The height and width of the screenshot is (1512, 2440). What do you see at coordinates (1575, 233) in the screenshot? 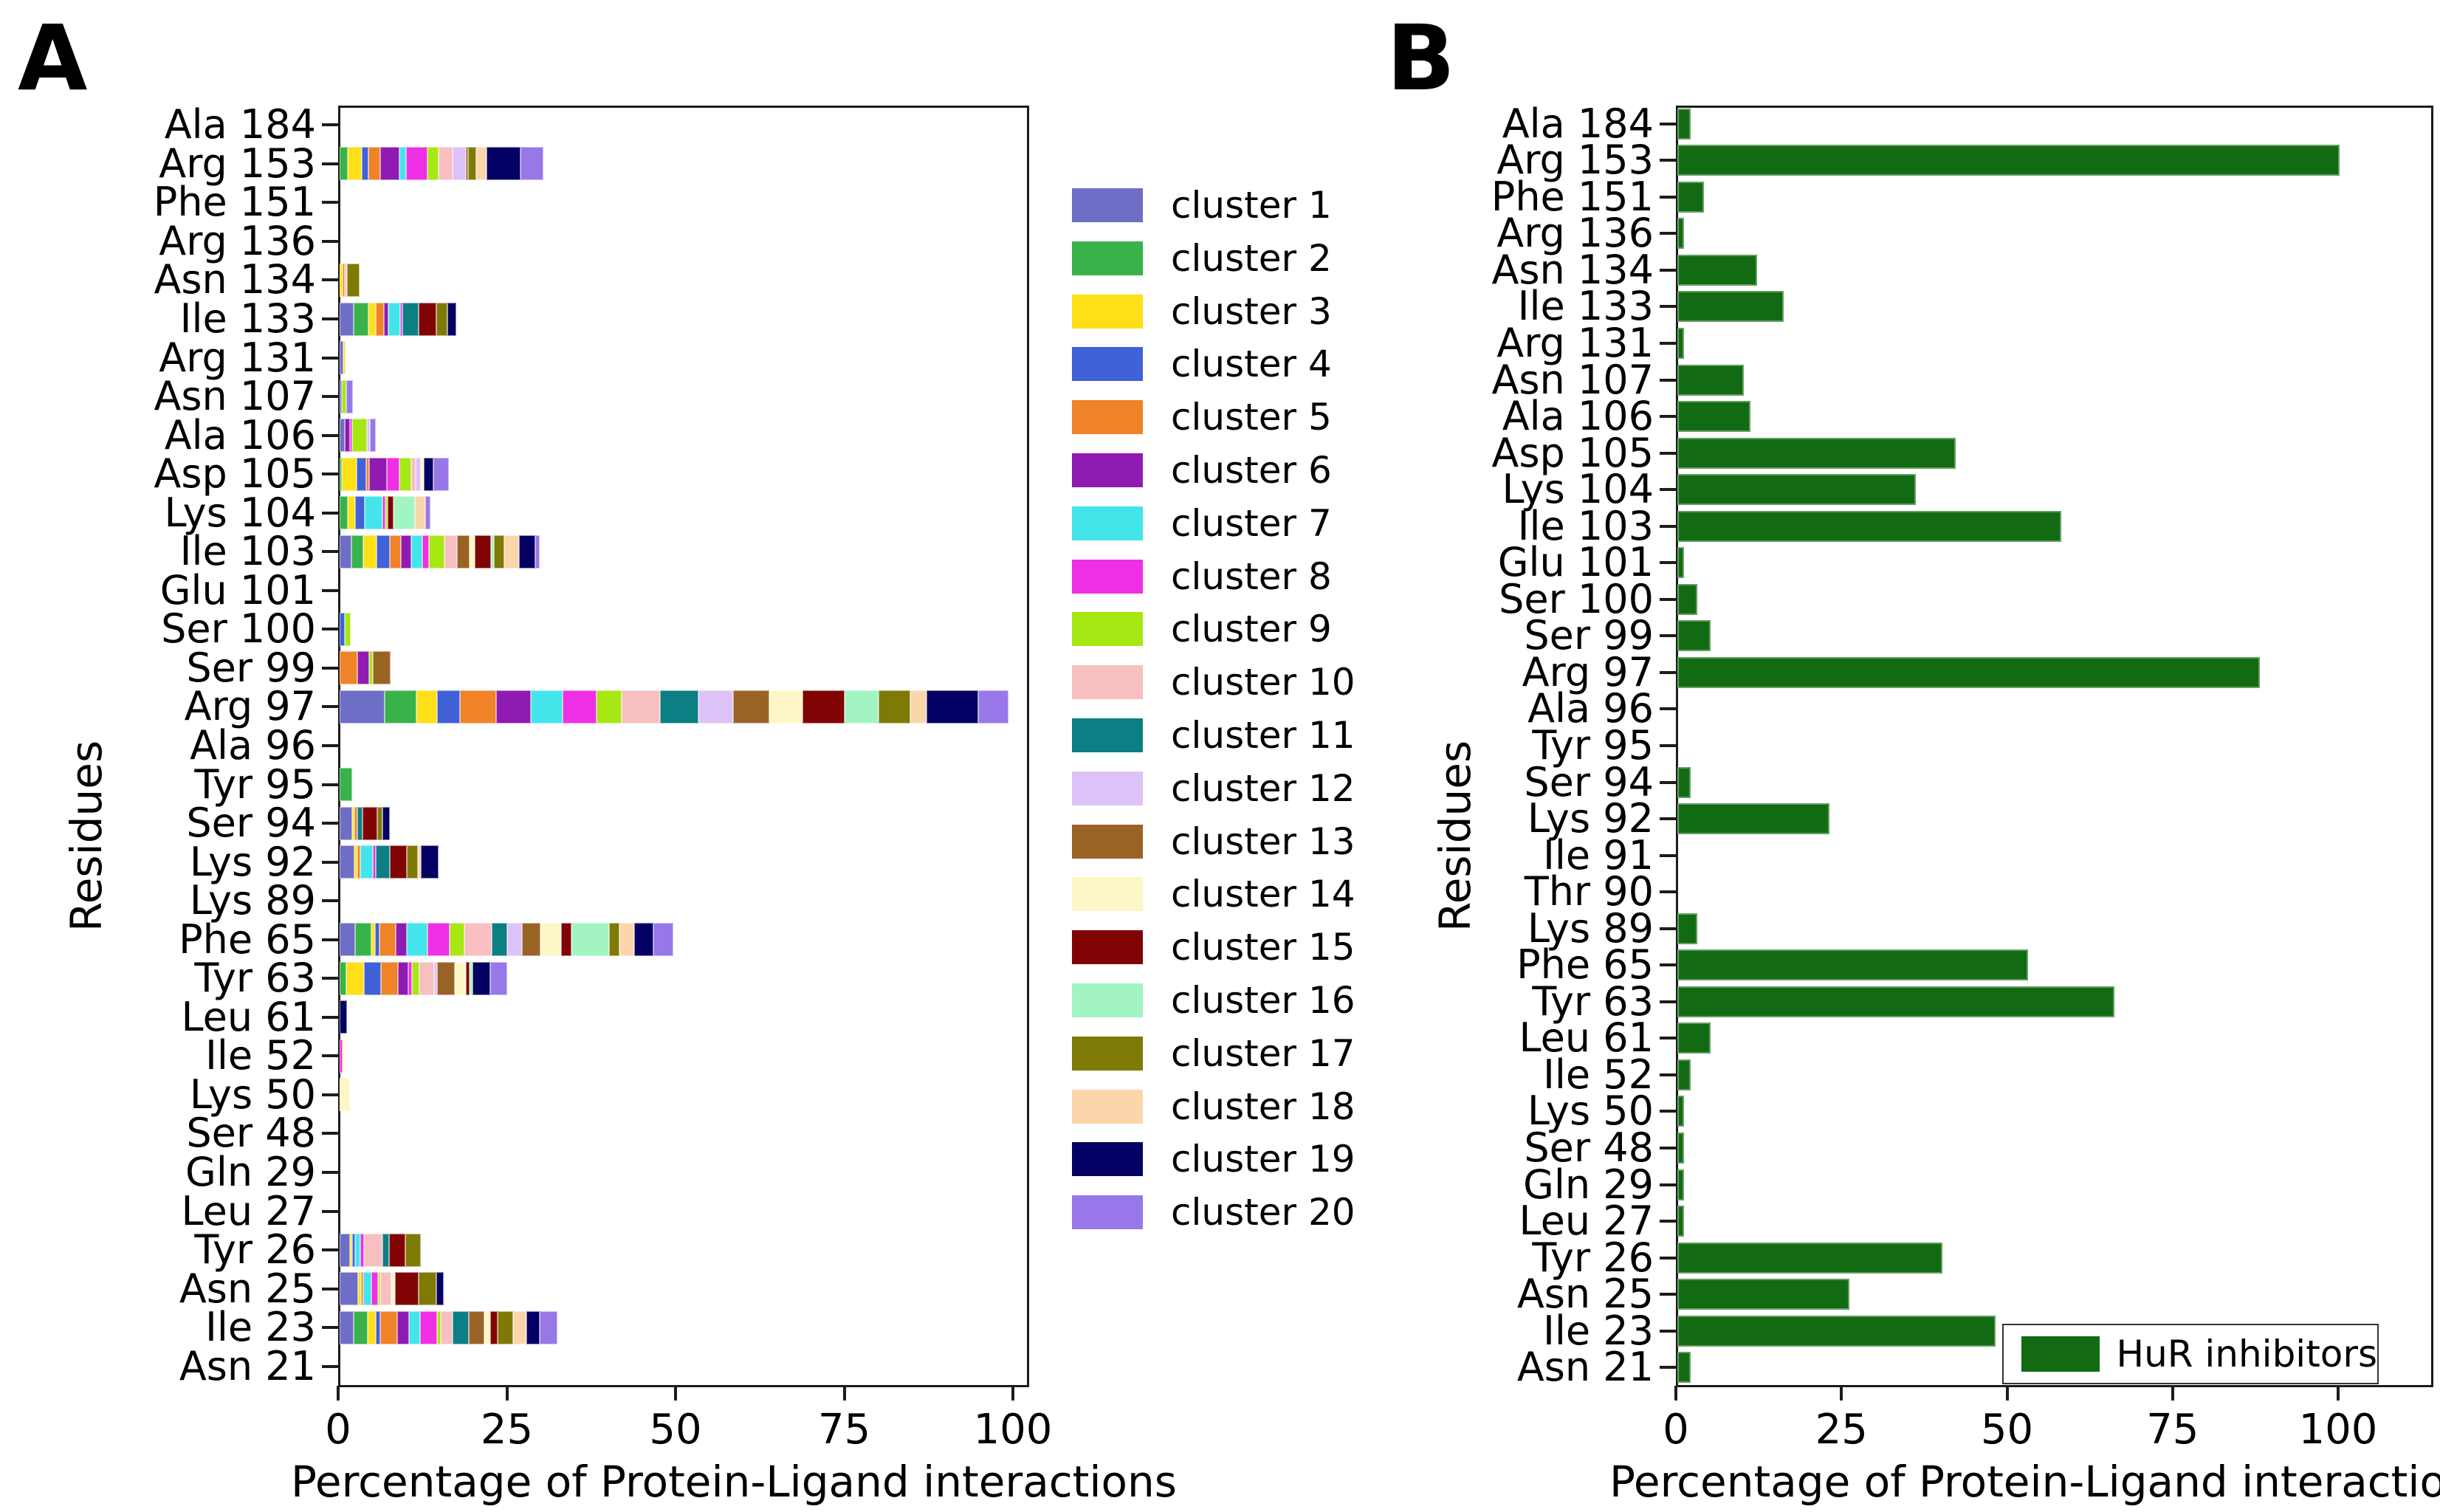
I see `panel-b-residue-label: Arg 136` at bounding box center [1575, 233].